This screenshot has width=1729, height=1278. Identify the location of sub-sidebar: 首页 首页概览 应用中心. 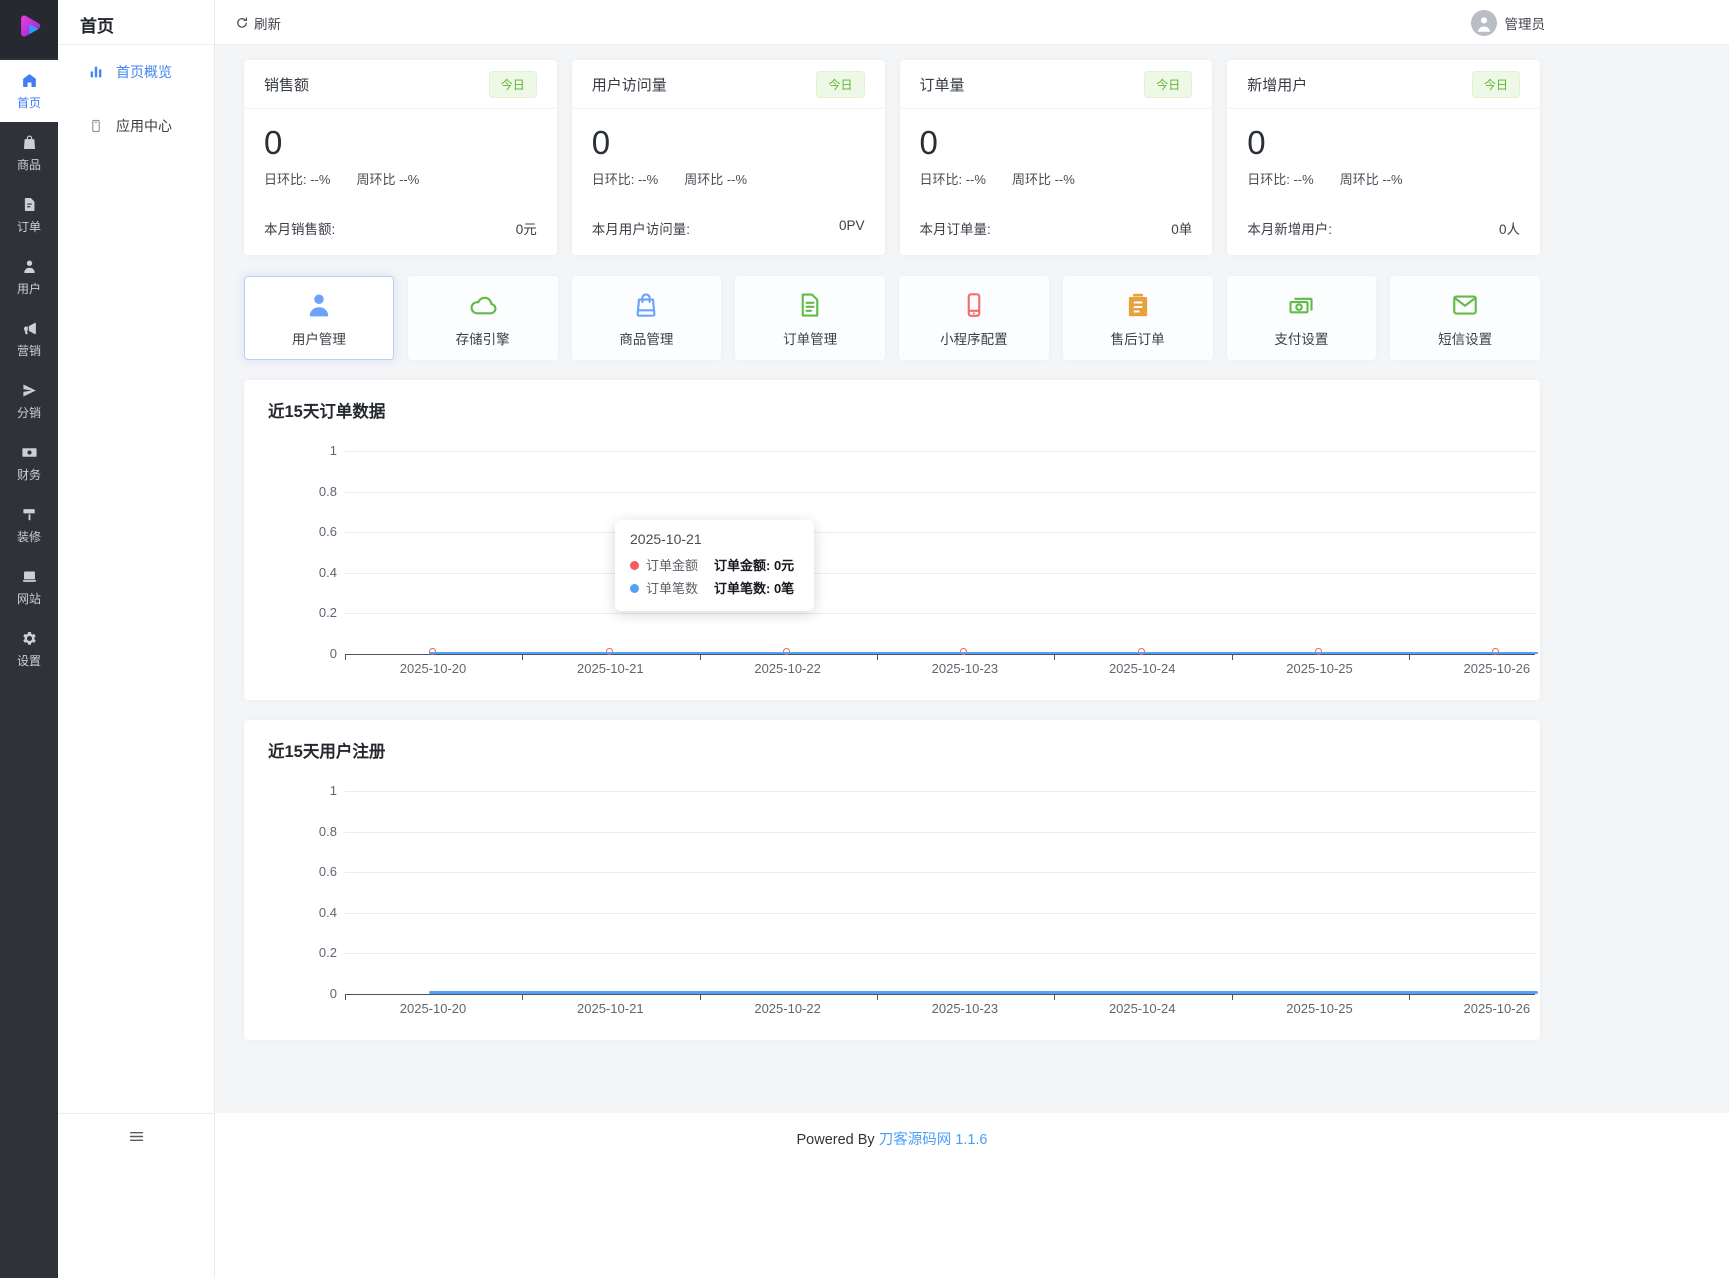
(136, 639).